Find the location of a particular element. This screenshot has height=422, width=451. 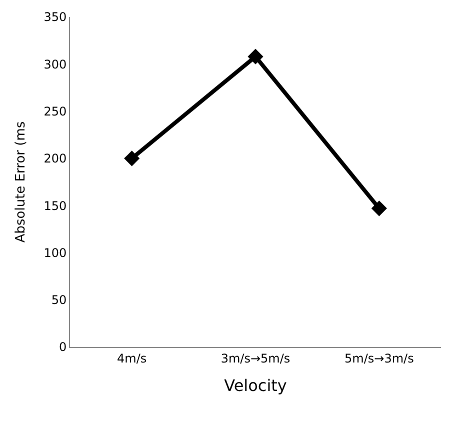

x-tick-label: 3m/s→5m/s is located at coordinates (255, 358).